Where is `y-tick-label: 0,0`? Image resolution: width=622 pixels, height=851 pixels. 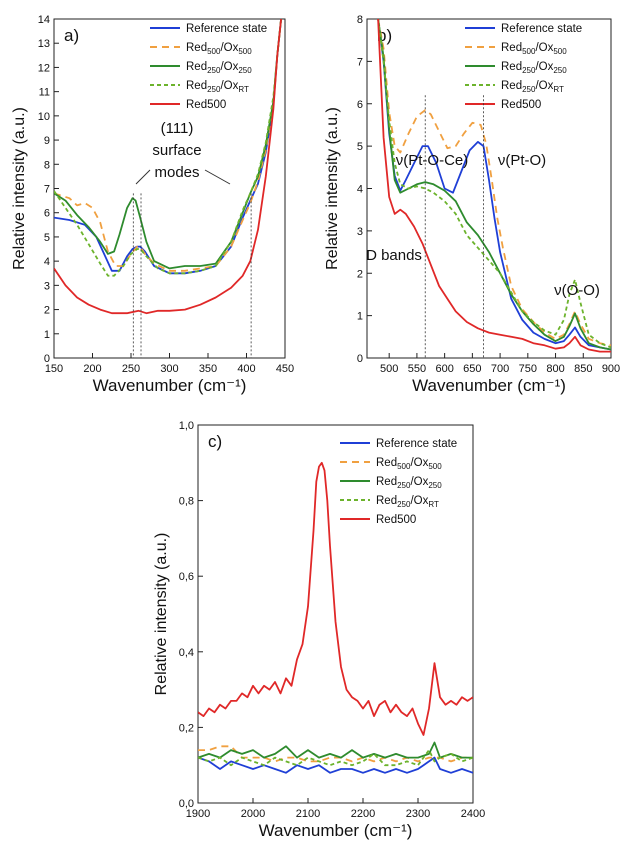
y-tick-label: 0,0 is located at coordinates (186, 804).